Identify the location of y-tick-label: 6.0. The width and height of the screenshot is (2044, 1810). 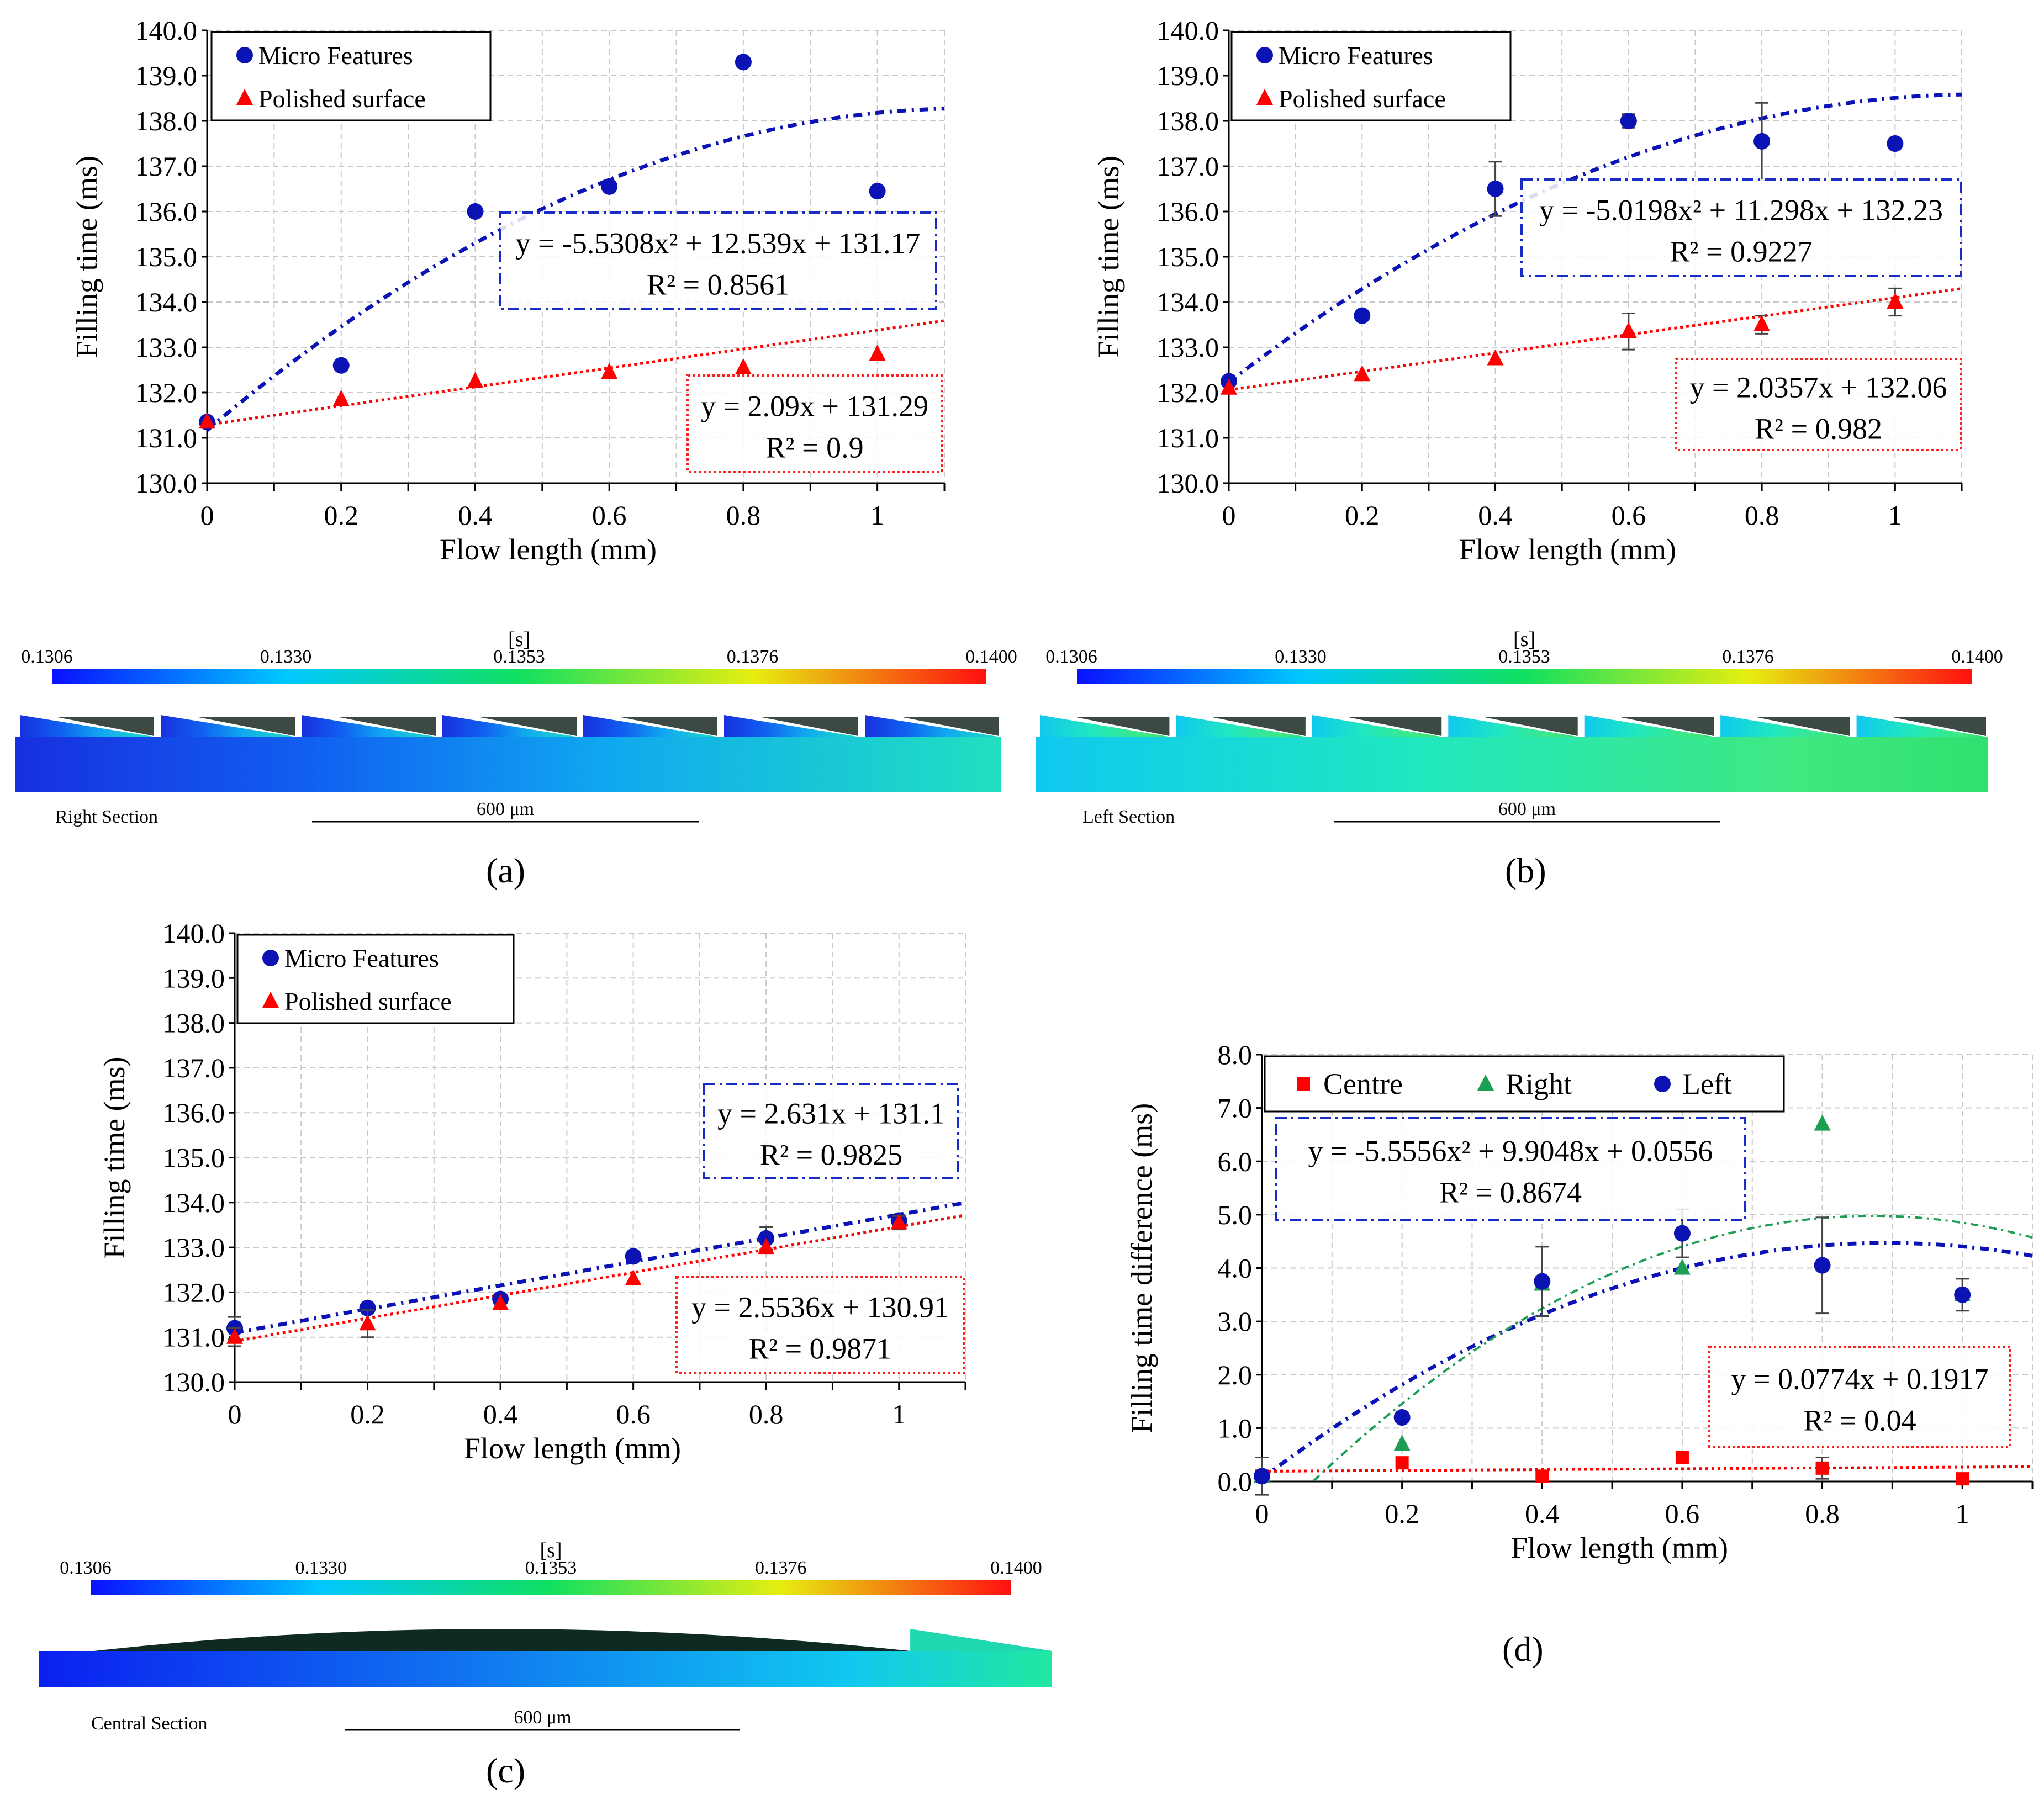
(1235, 1161).